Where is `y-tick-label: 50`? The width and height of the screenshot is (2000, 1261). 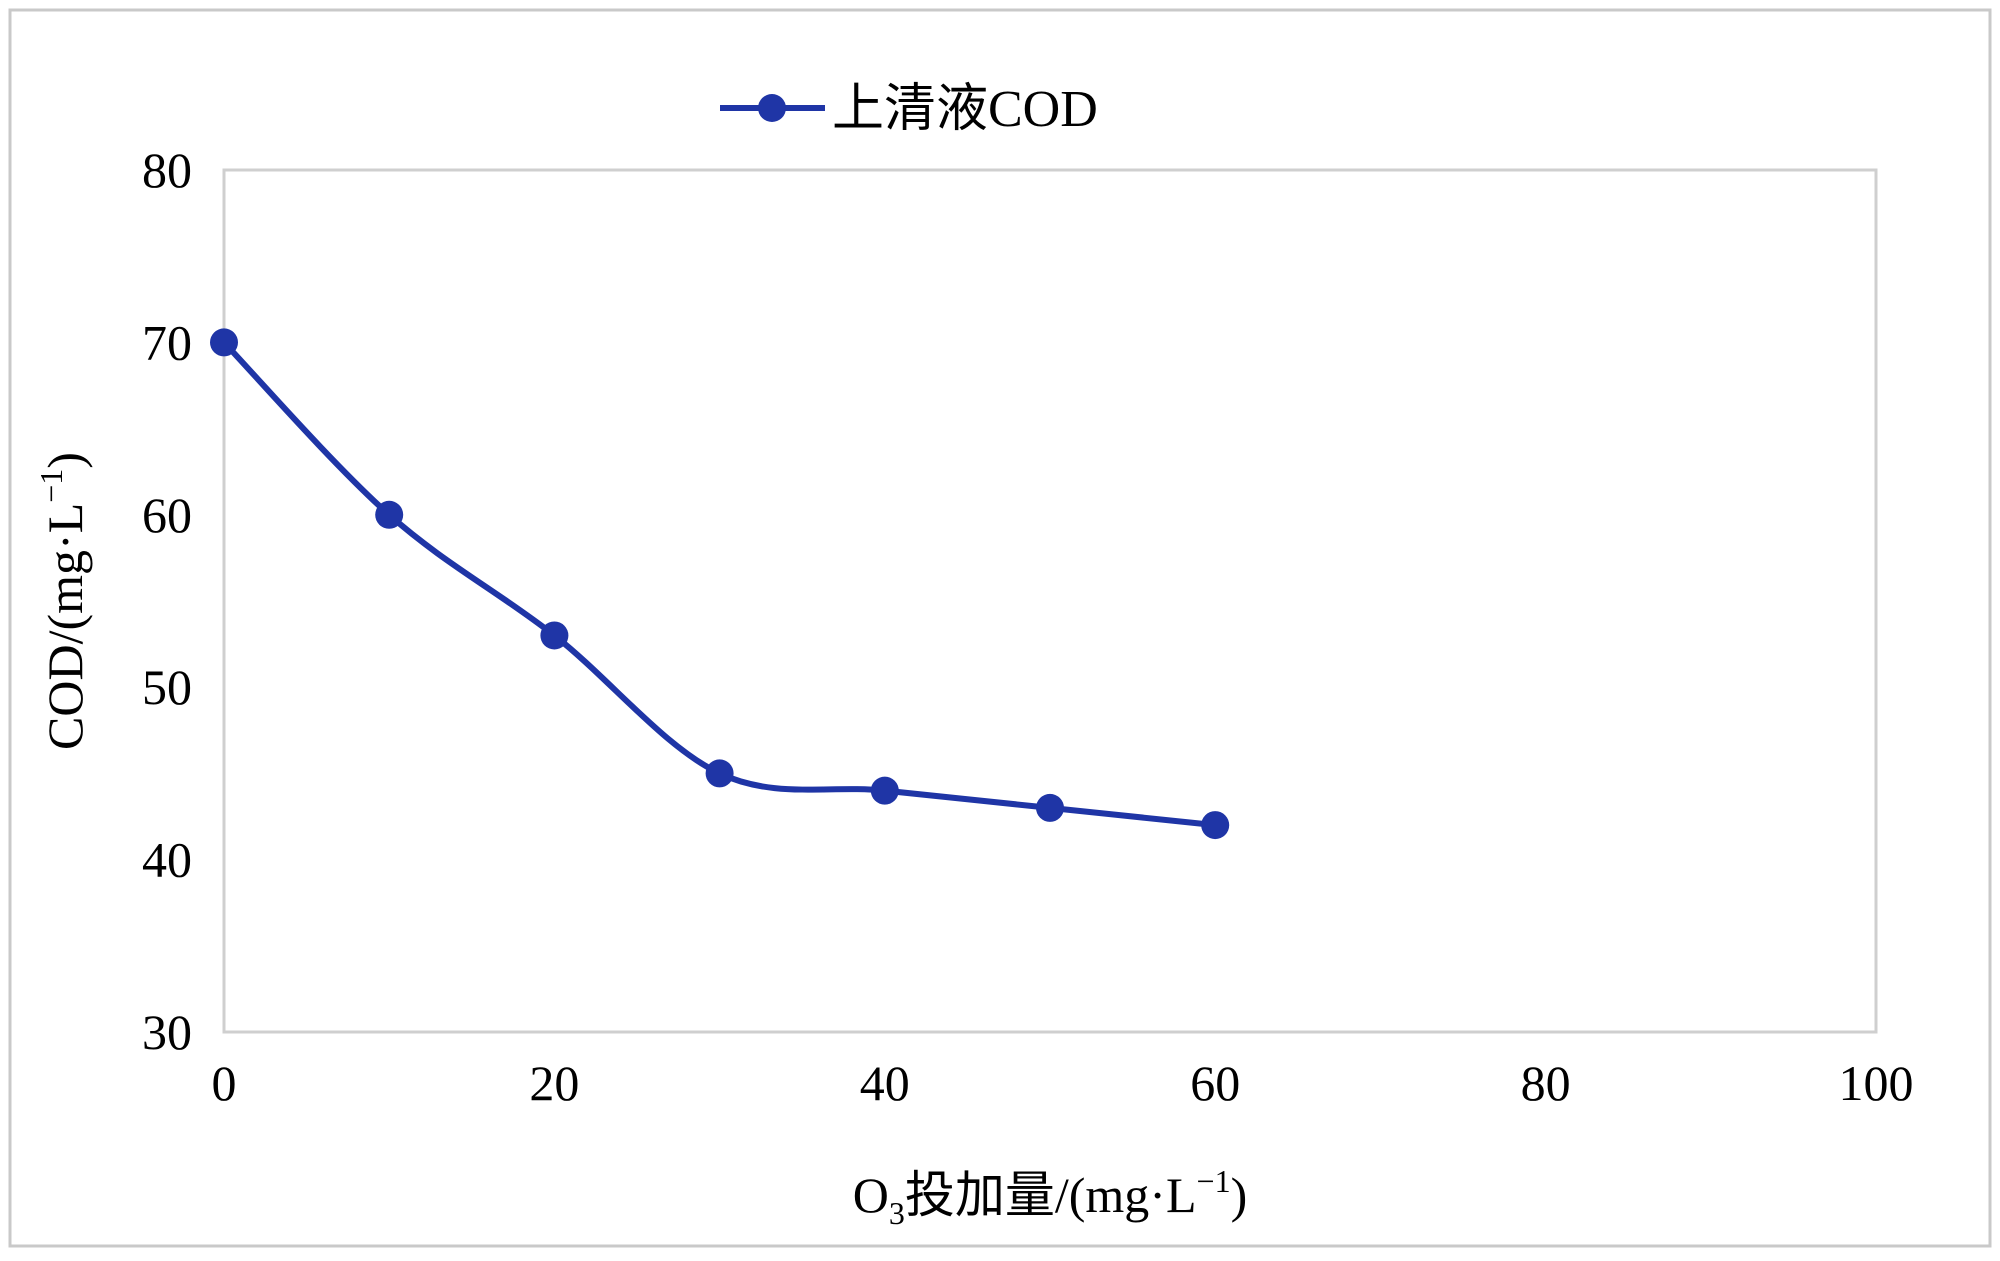 y-tick-label: 50 is located at coordinates (167, 687).